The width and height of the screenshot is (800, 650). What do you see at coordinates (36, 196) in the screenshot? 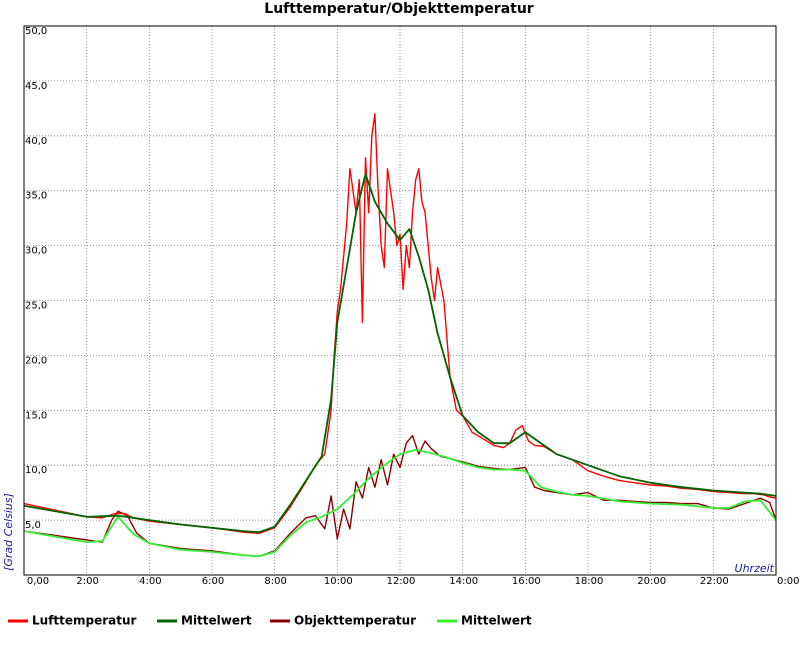
I see `y-tick-label: 35,0` at bounding box center [36, 196].